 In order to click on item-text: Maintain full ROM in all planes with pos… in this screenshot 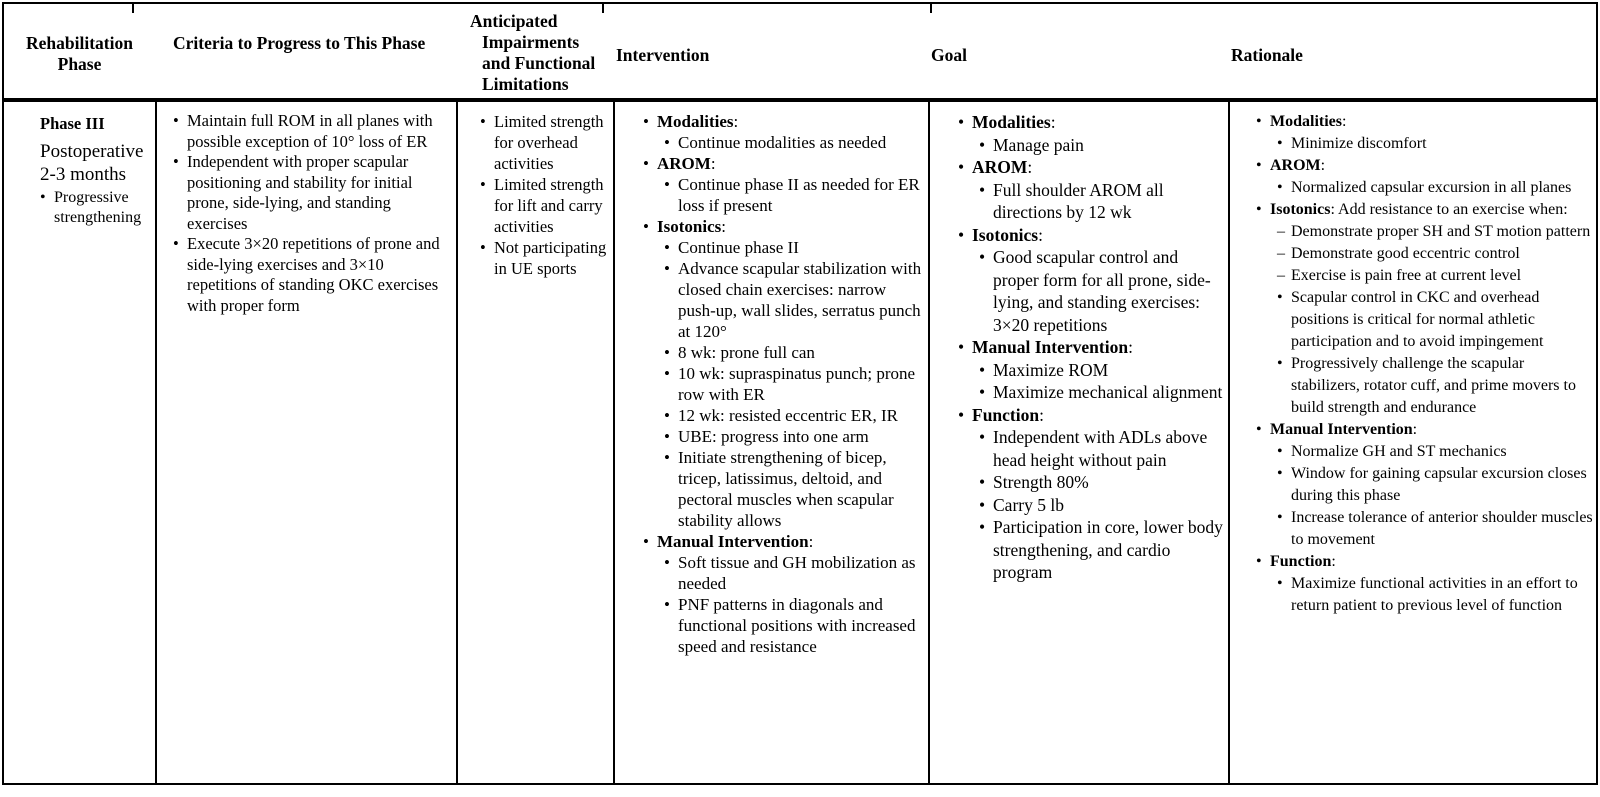, I will do `click(310, 131)`.